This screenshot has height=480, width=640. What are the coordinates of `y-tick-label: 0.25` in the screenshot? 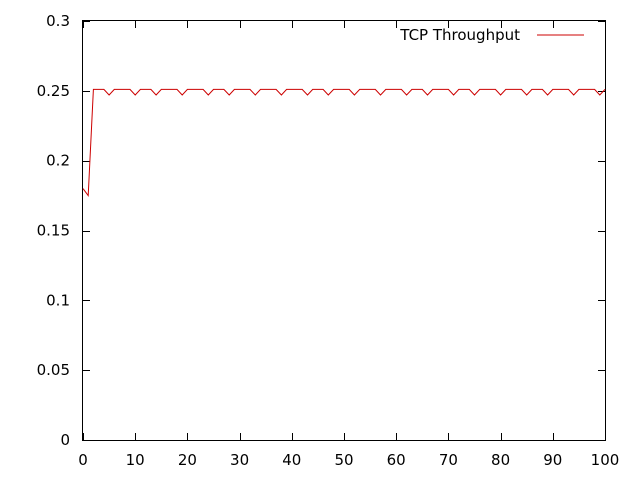 It's located at (53, 91).